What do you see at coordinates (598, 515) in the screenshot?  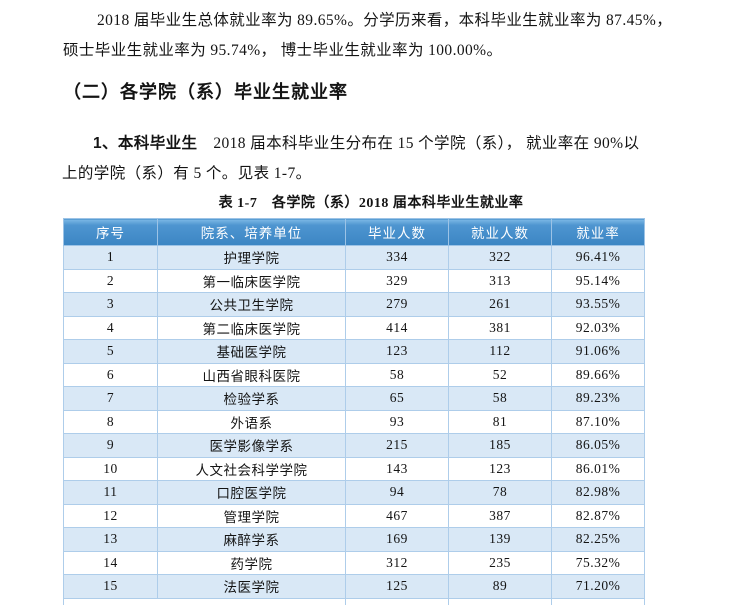 I see `cell-rate: 82.87%` at bounding box center [598, 515].